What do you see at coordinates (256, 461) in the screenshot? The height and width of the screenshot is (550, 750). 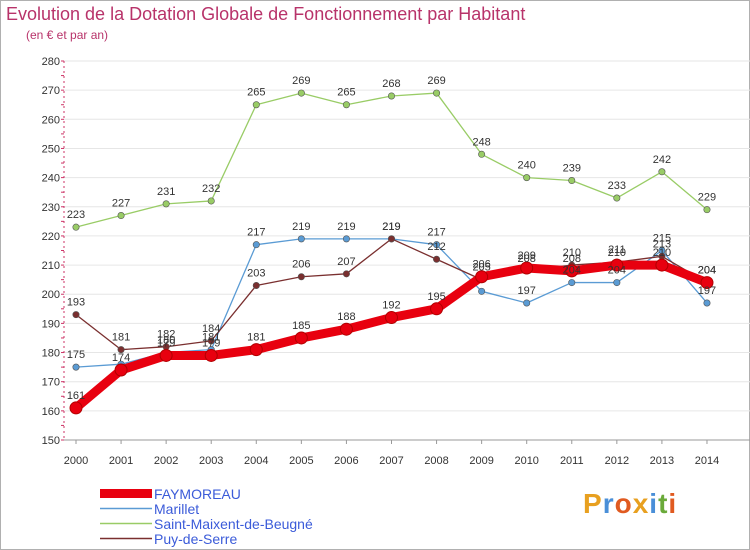 I see `x-tick-label: 2004` at bounding box center [256, 461].